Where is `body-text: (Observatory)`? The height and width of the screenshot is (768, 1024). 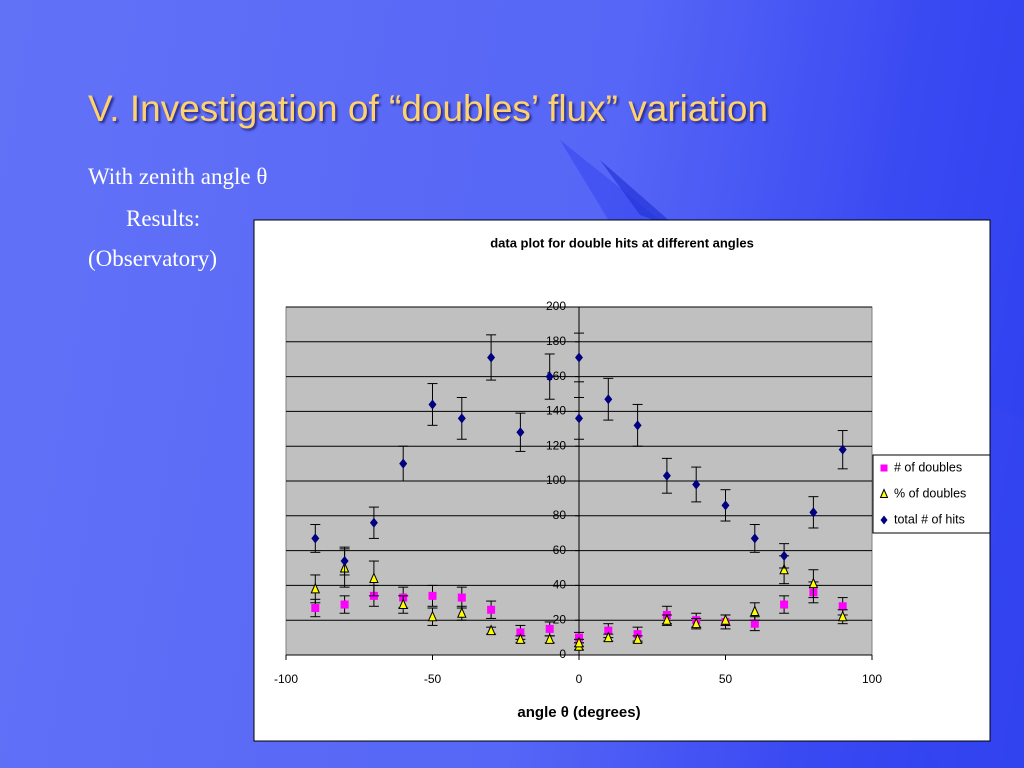
body-text: (Observatory) is located at coordinates (153, 258).